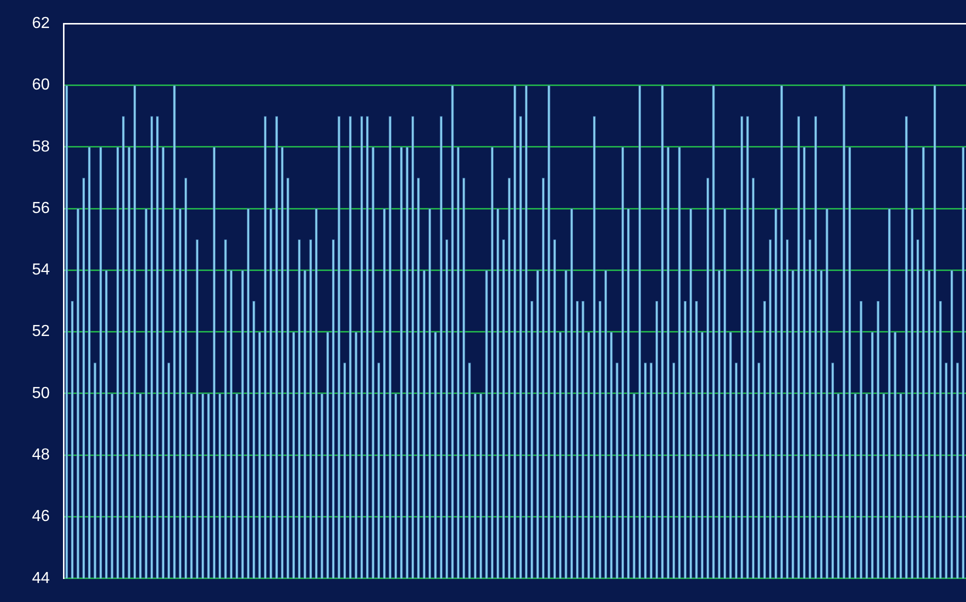 The image size is (966, 602). I want to click on y-tick-label: 52, so click(41, 331).